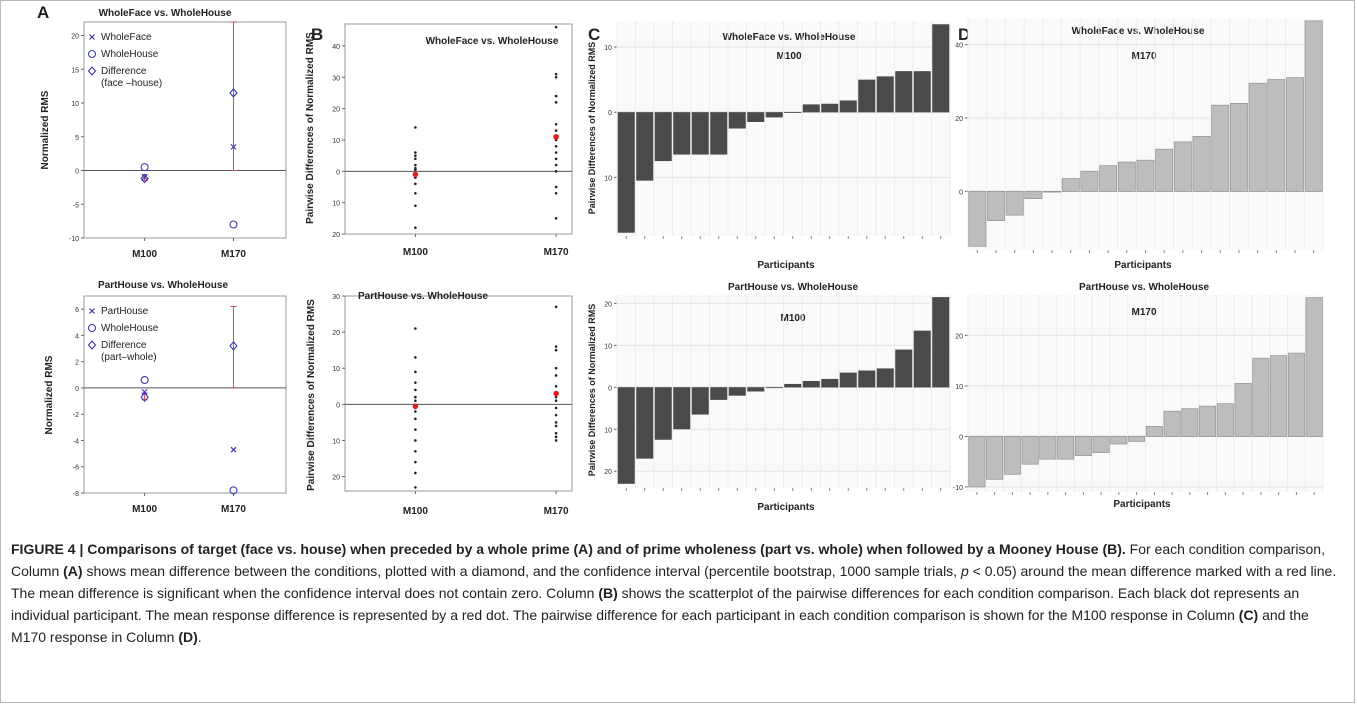 The image size is (1357, 705). What do you see at coordinates (788, 56) in the screenshot?
I see `panel-c-top-subtitle: M100` at bounding box center [788, 56].